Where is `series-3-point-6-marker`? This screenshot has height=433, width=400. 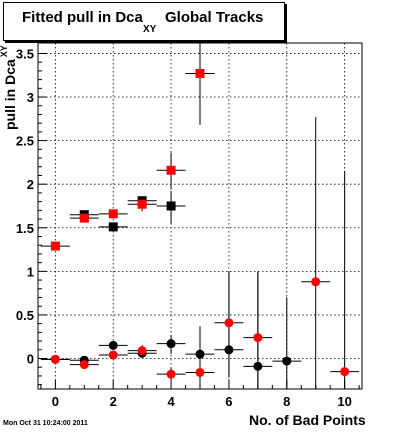
series-3-point-6-marker is located at coordinates (229, 323).